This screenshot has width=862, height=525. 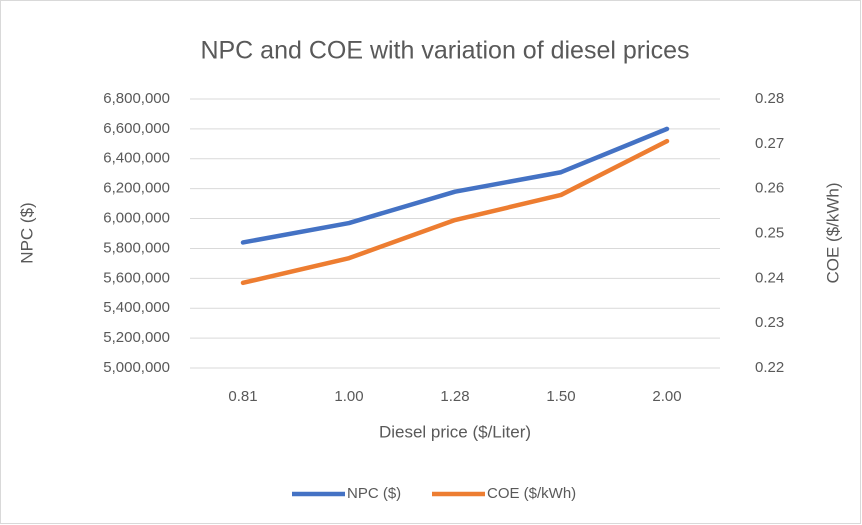 I want to click on x-tick-label: 1.50, so click(x=560, y=396).